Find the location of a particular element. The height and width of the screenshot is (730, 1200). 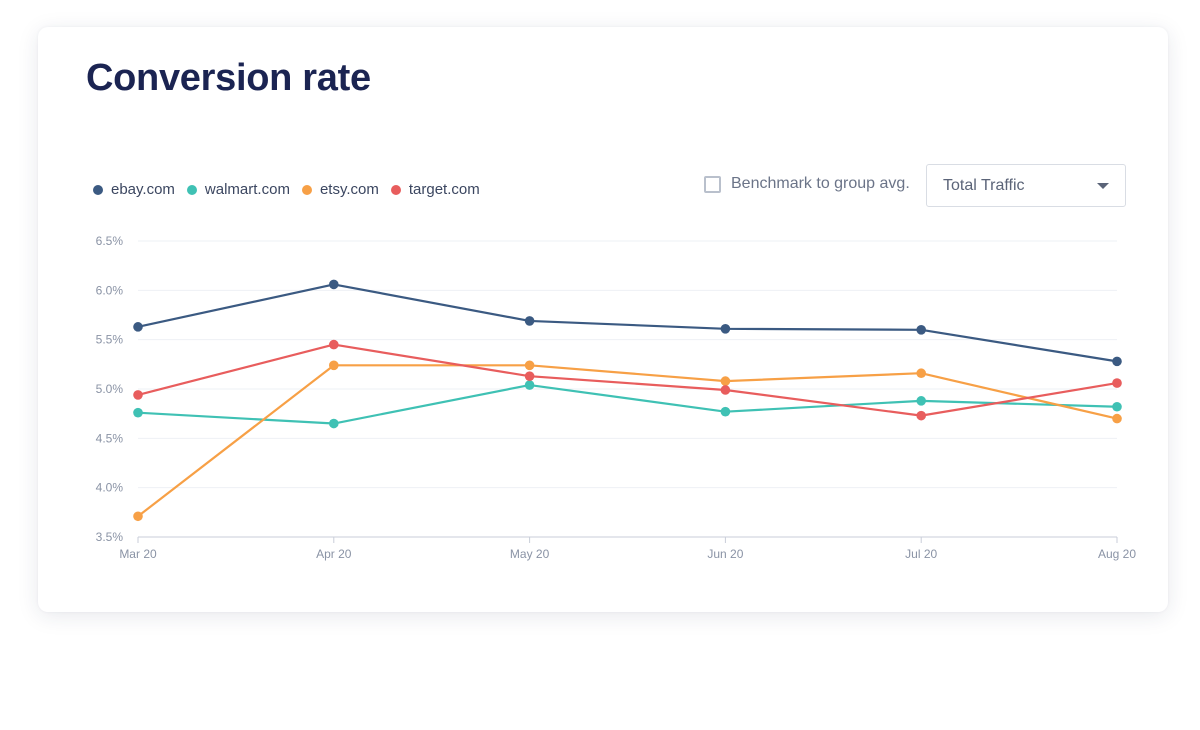

y-tick-label: 5.5% is located at coordinates (110, 340).